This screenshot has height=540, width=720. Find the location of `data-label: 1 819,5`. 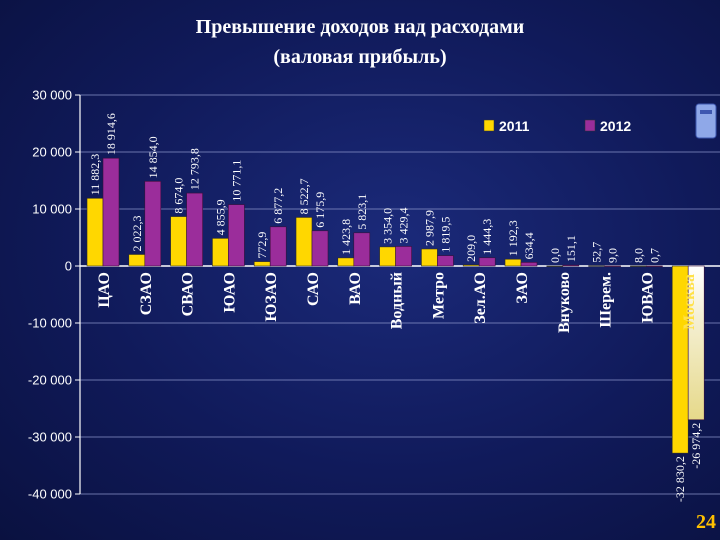

data-label: 1 819,5 is located at coordinates (445, 235).